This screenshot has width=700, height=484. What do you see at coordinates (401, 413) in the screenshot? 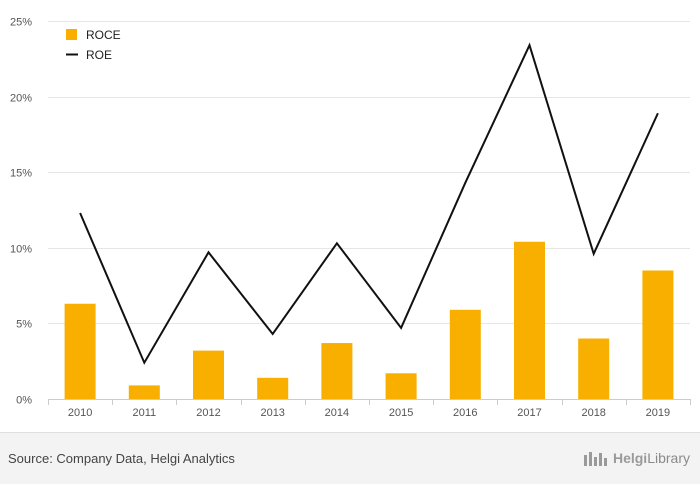
I see `x-tick-label: 2015` at bounding box center [401, 413].